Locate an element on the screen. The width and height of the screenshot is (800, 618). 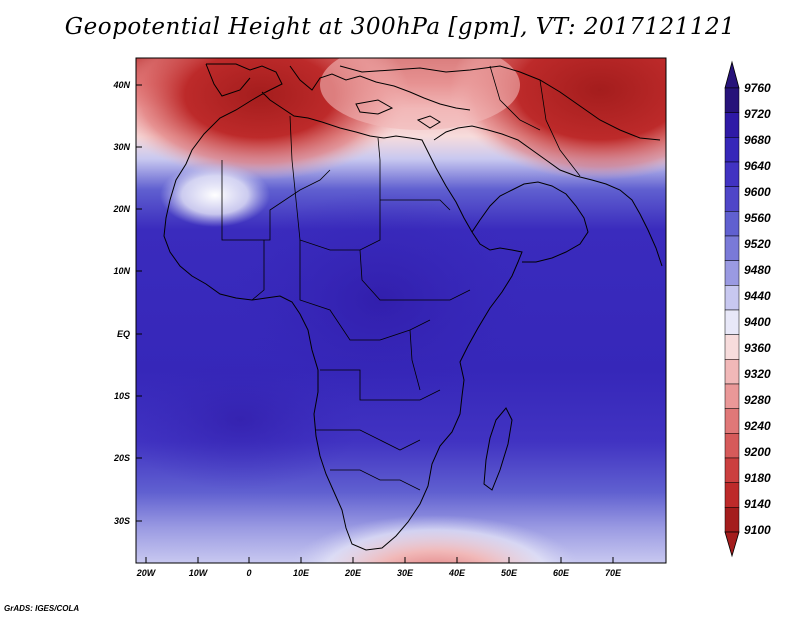
colorbar-label: 9640 is located at coordinates (757, 166).